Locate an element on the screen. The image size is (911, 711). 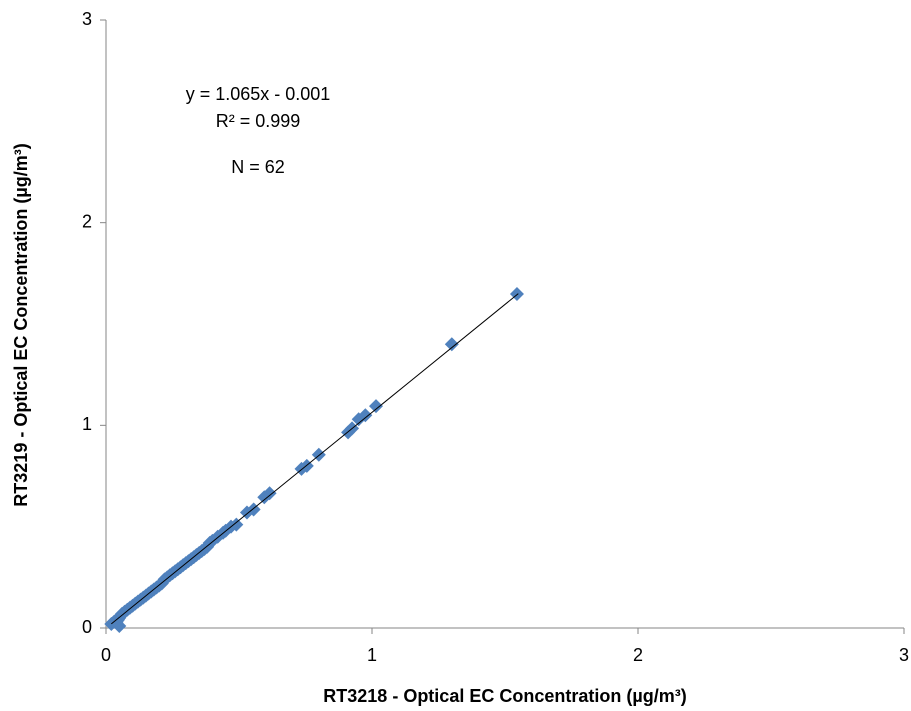
sample-count: N = 62 is located at coordinates (258, 167).